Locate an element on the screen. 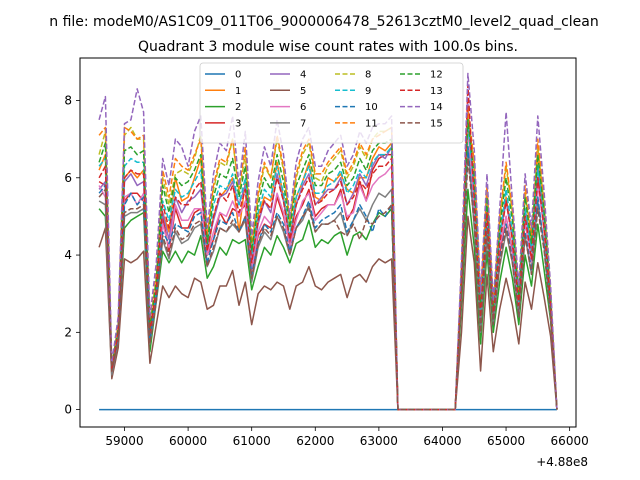 The height and width of the screenshot is (480, 640). x-tick-label: 62000 is located at coordinates (315, 441).